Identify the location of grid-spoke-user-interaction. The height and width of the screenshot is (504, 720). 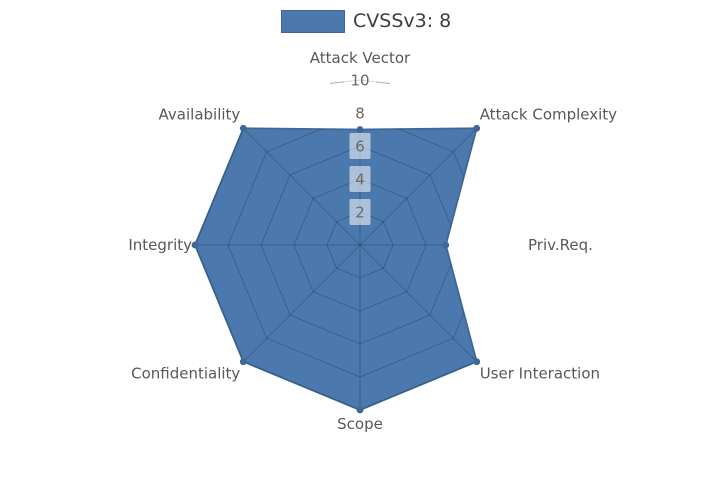
(418, 303).